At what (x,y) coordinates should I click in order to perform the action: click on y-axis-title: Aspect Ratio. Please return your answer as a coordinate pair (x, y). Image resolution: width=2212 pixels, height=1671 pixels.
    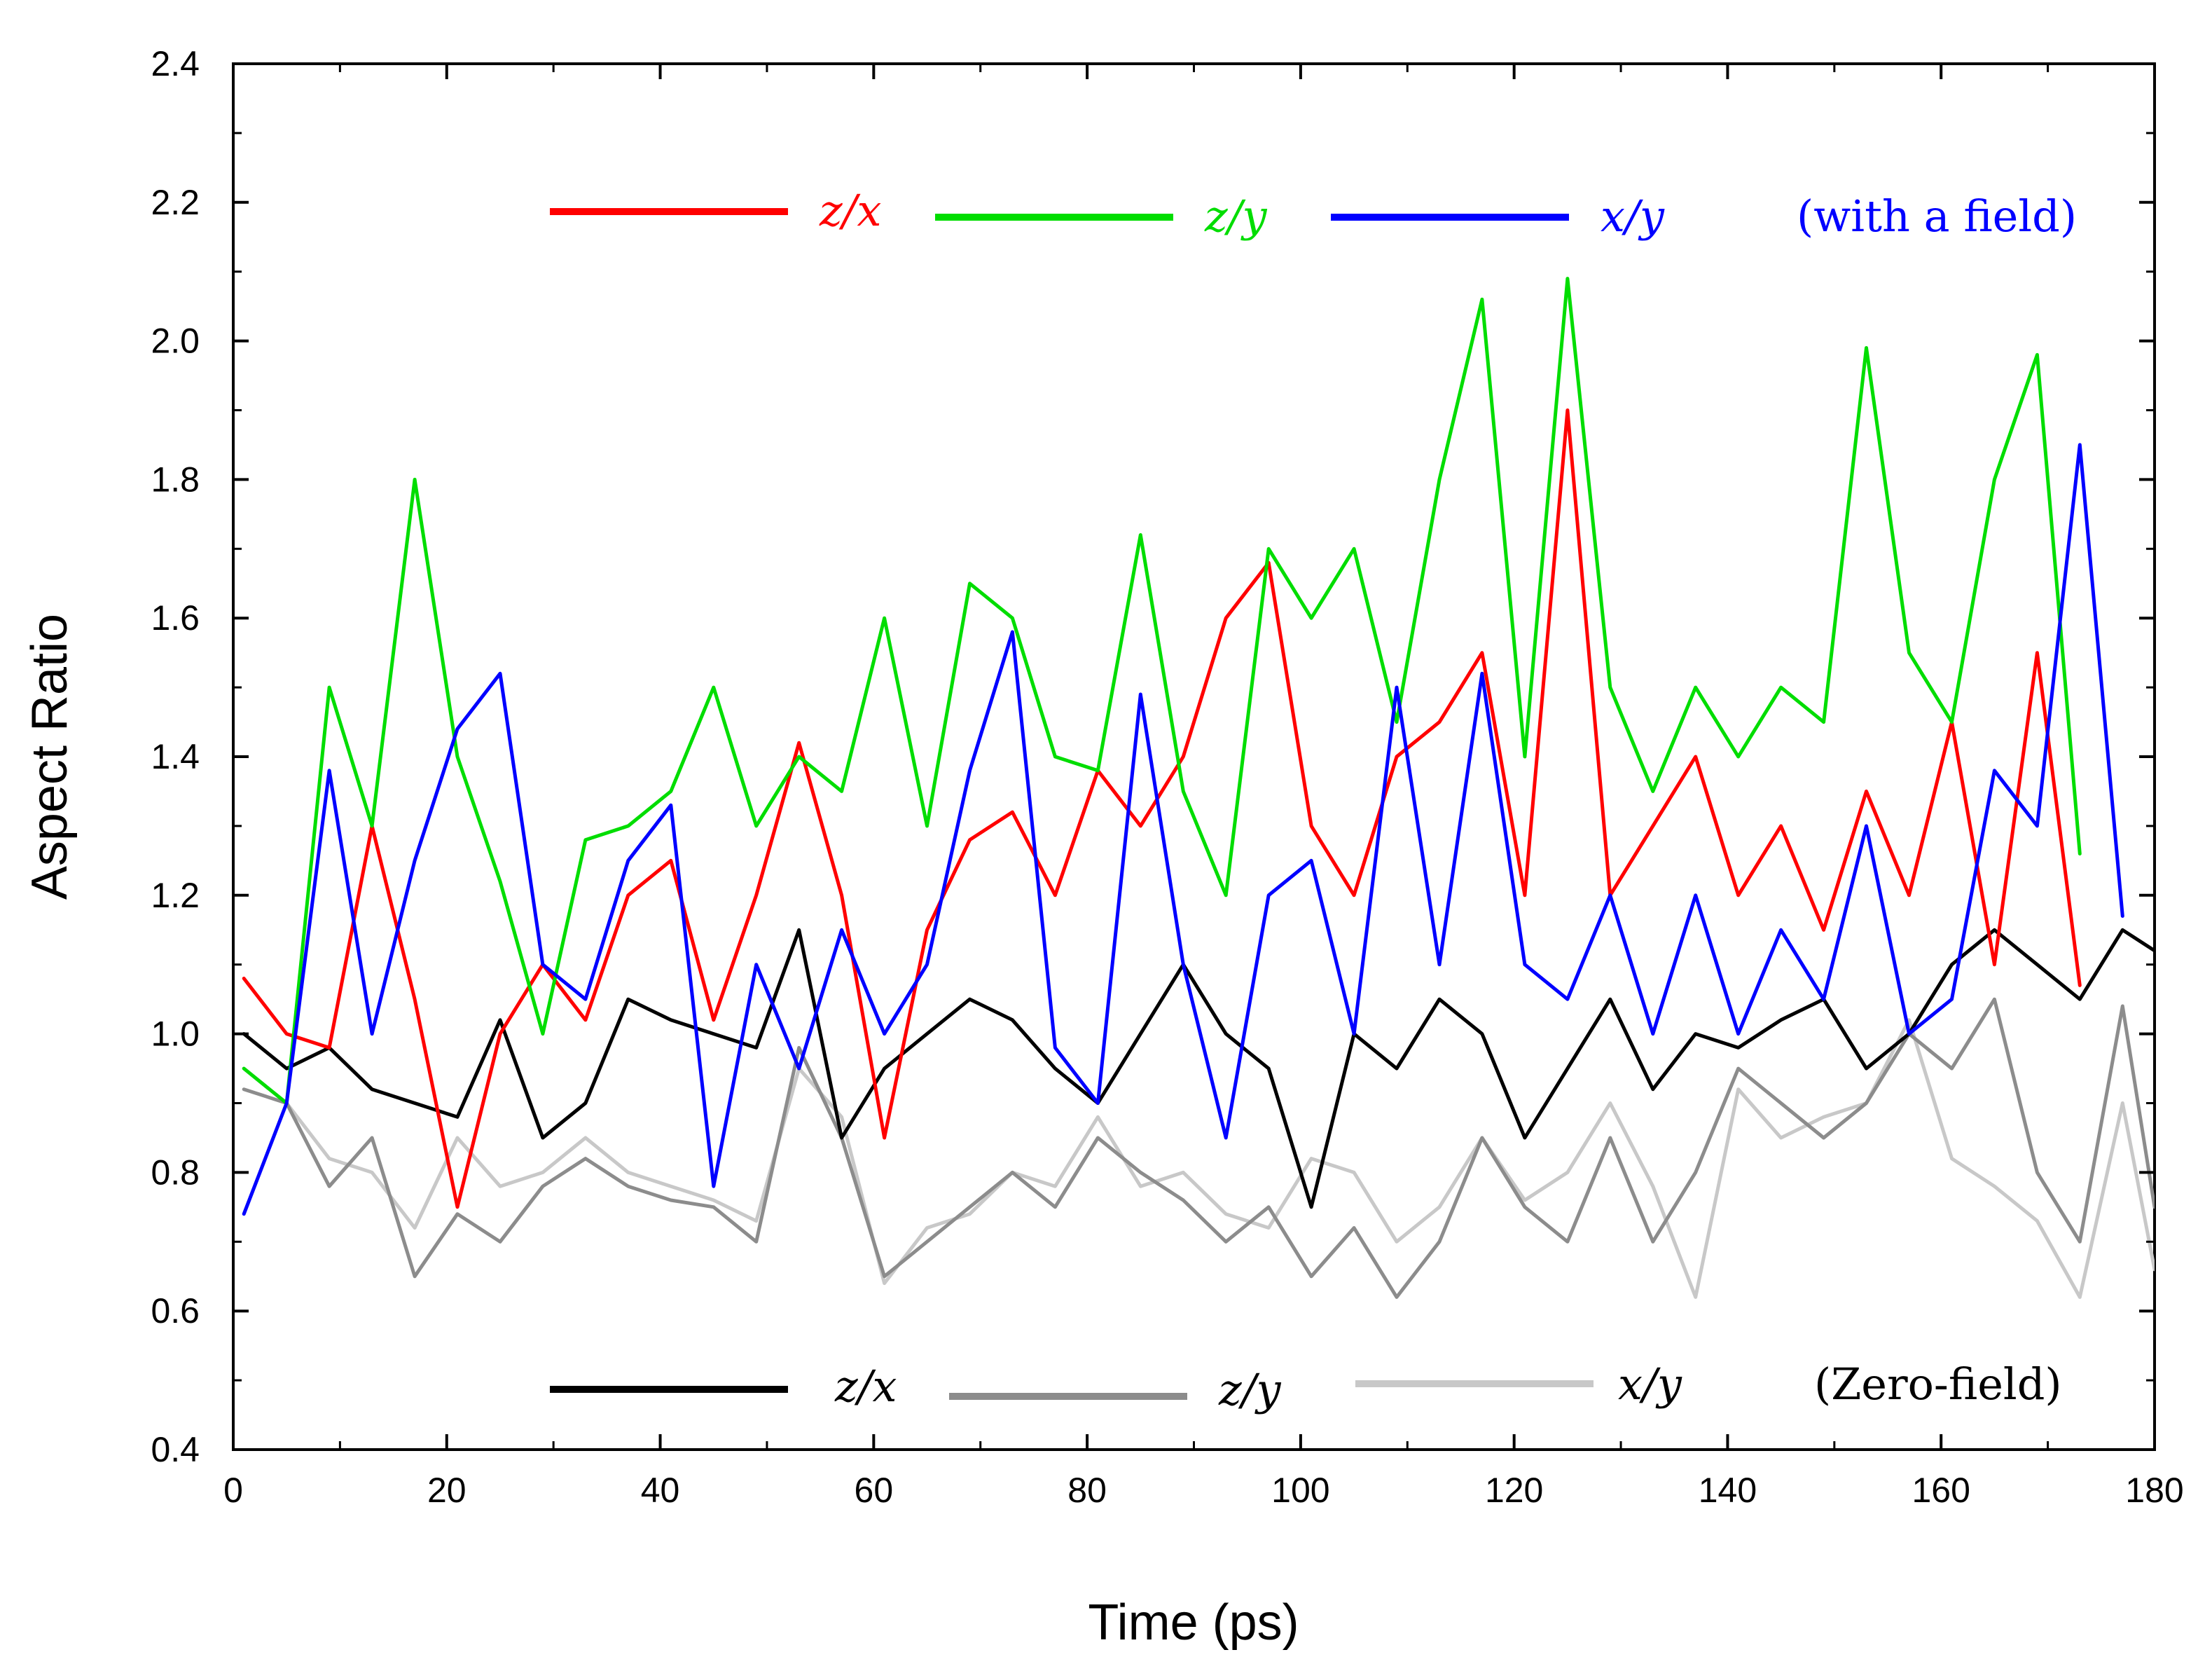
    Looking at the image, I should click on (50, 757).